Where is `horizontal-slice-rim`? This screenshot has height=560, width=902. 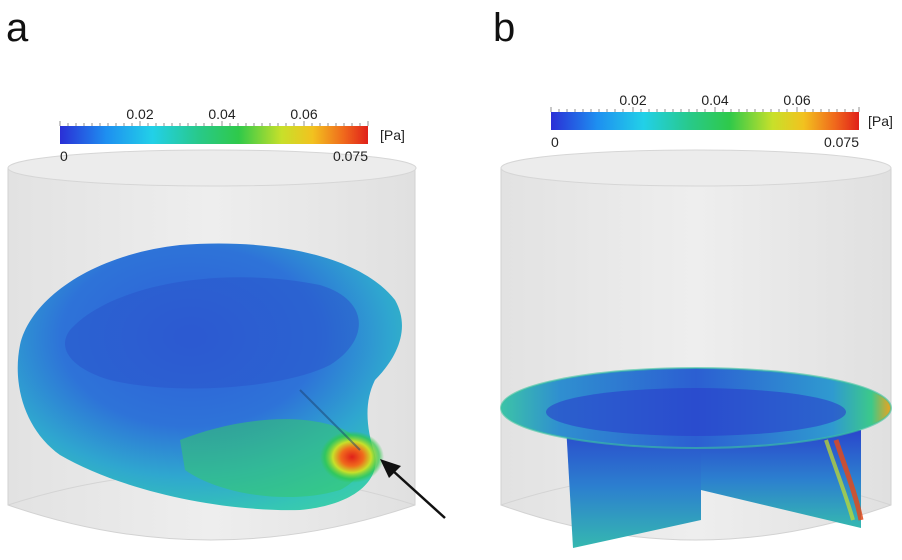
horizontal-slice-rim is located at coordinates (696, 408).